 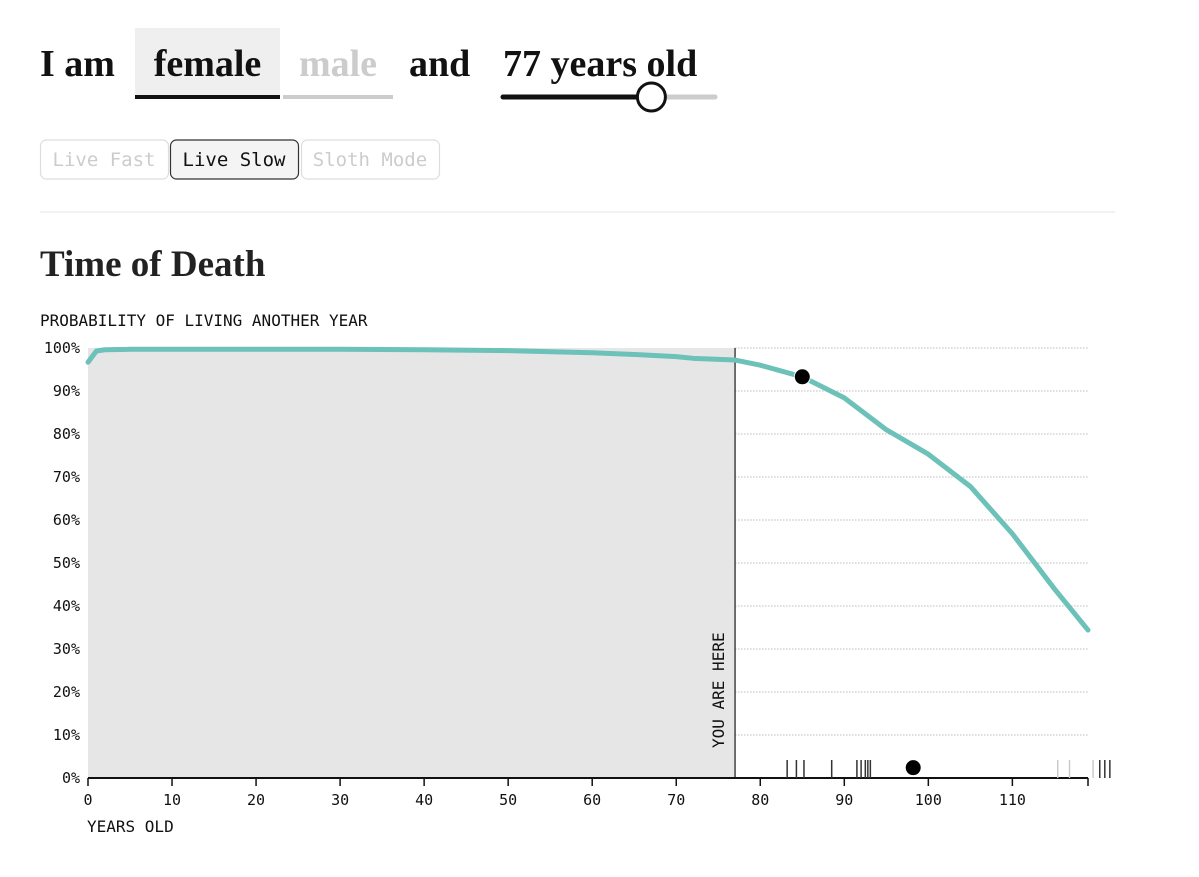 What do you see at coordinates (66, 563) in the screenshot?
I see `y-tick-label: 50%` at bounding box center [66, 563].